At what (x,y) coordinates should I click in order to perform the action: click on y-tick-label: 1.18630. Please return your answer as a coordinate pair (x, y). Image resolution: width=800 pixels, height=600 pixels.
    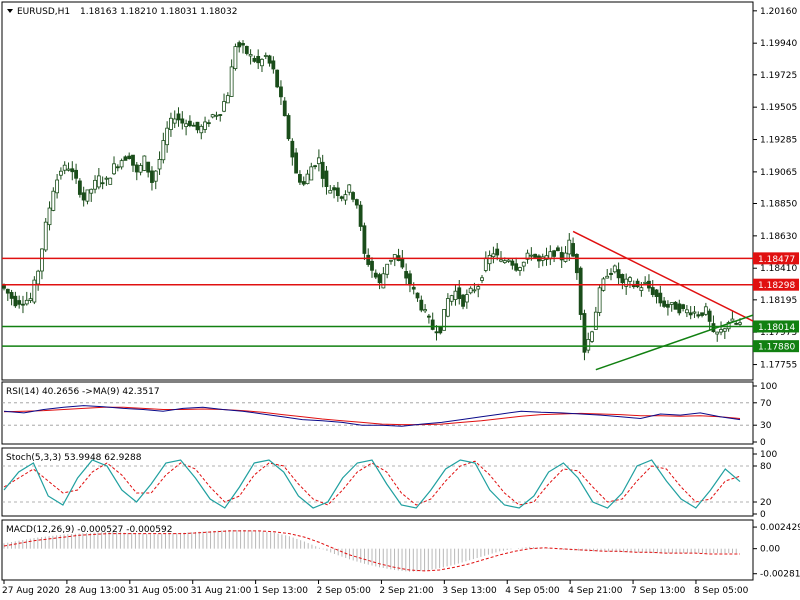
    Looking at the image, I should click on (778, 237).